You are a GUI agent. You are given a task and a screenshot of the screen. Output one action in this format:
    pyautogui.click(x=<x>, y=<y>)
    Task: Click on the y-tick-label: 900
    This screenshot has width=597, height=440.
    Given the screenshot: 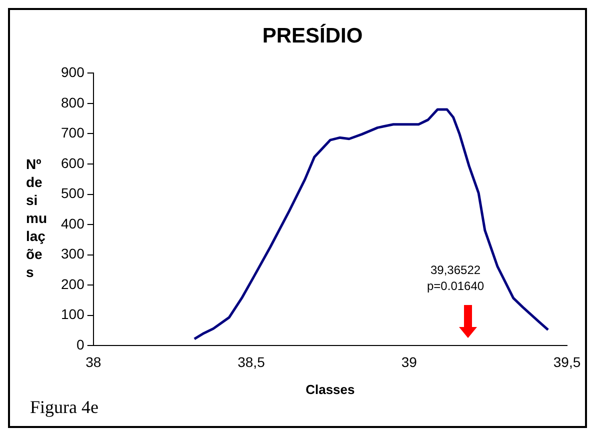 What is the action you would take?
    pyautogui.click(x=73, y=72)
    